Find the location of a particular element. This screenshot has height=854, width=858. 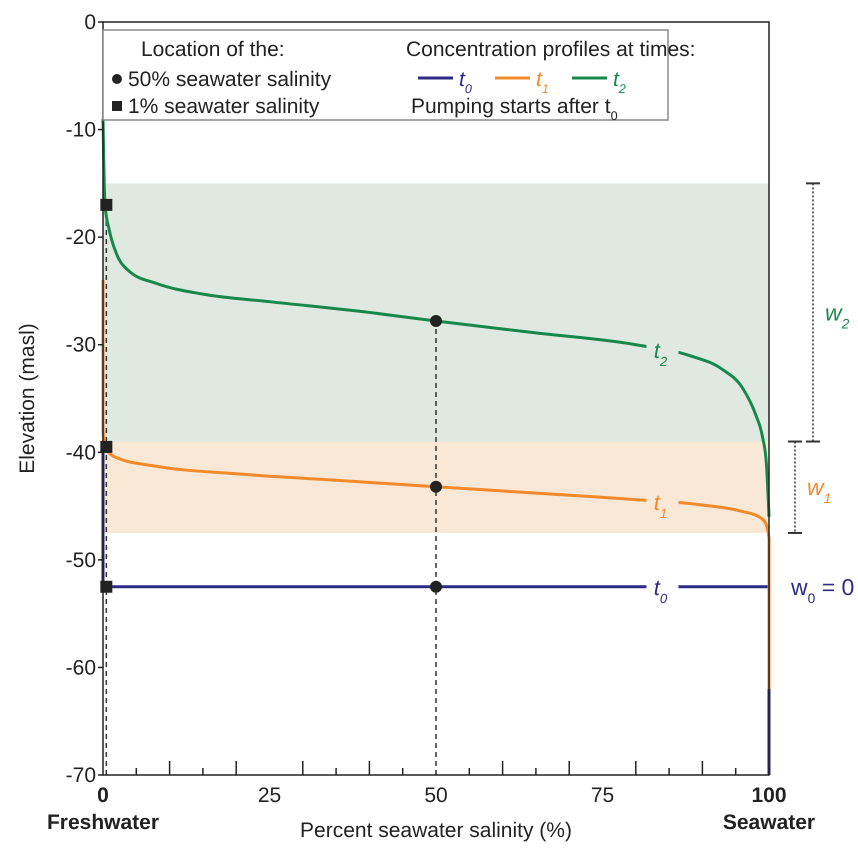

annotation: Pumping starts after t$_{0}$ is located at coordinates (514, 109).